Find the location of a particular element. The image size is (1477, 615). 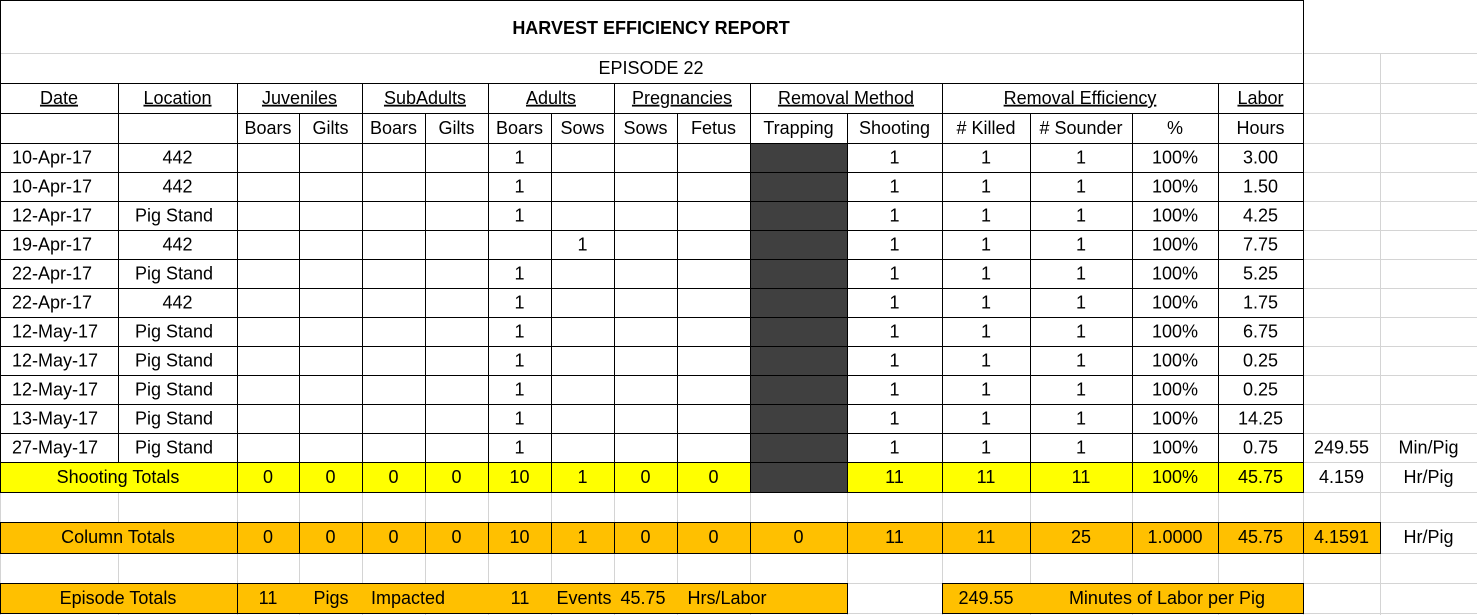

cell-text: Column Totals is located at coordinates (118, 537).